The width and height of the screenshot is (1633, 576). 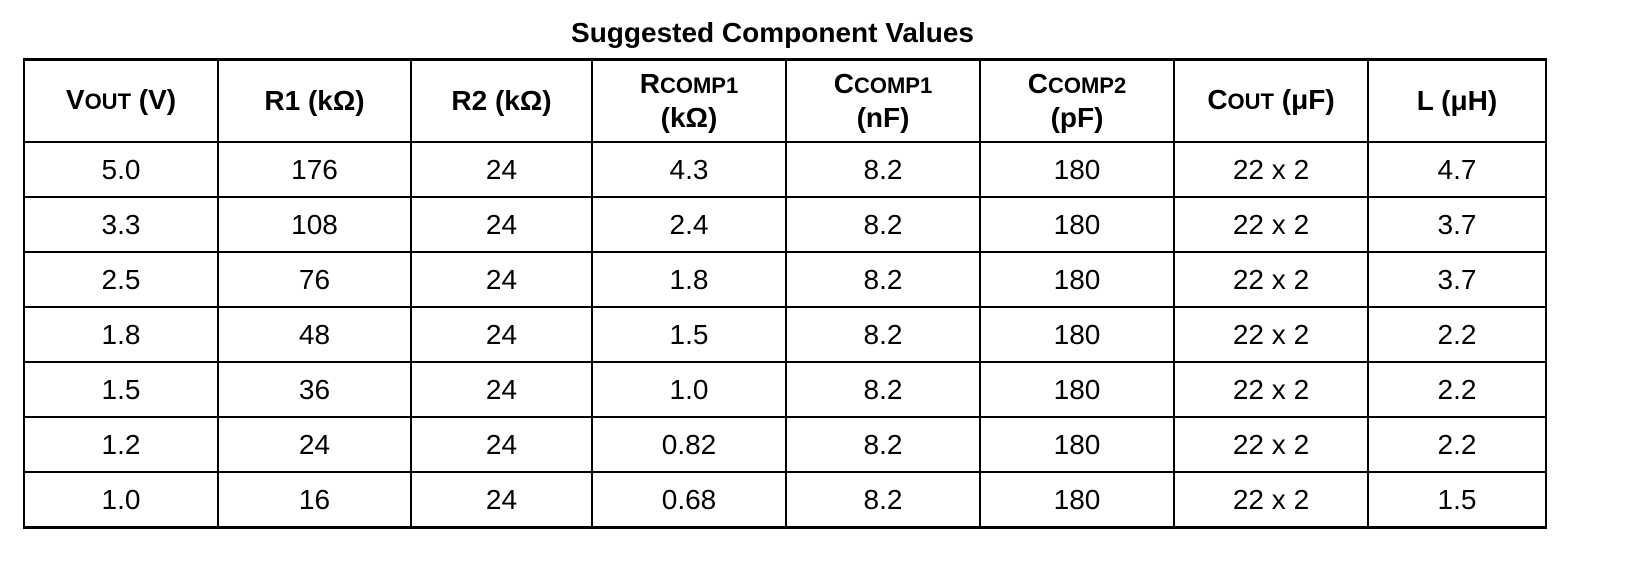 What do you see at coordinates (689, 279) in the screenshot?
I see `cell-rcomp1: 1.8` at bounding box center [689, 279].